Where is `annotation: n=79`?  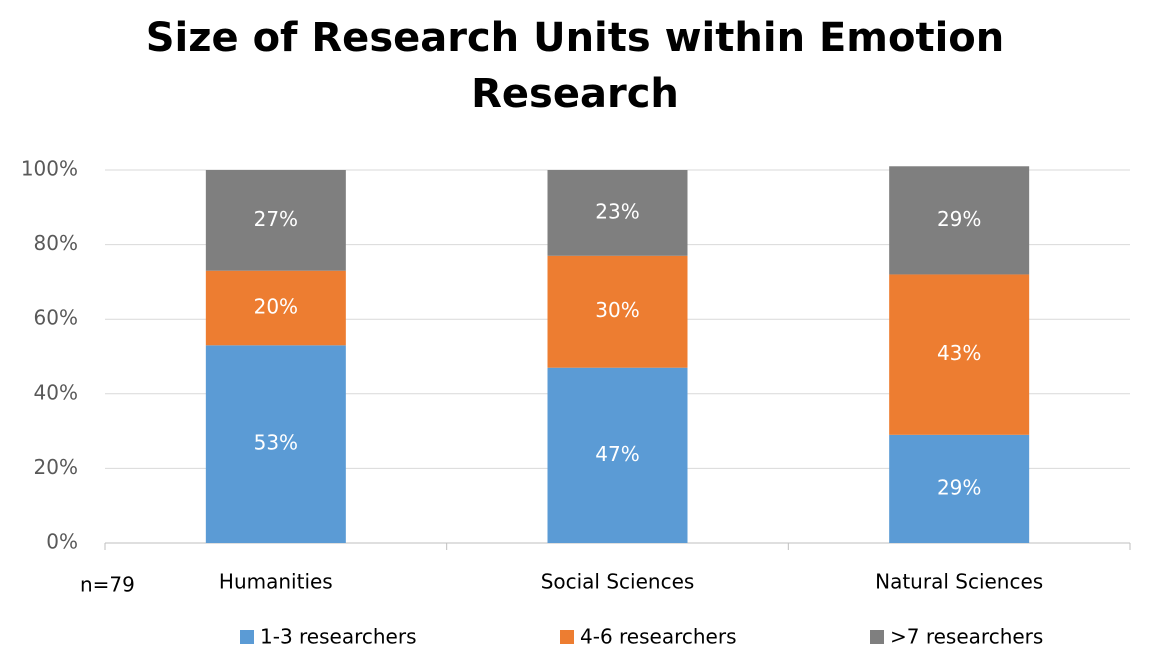
annotation: n=79 is located at coordinates (107, 585).